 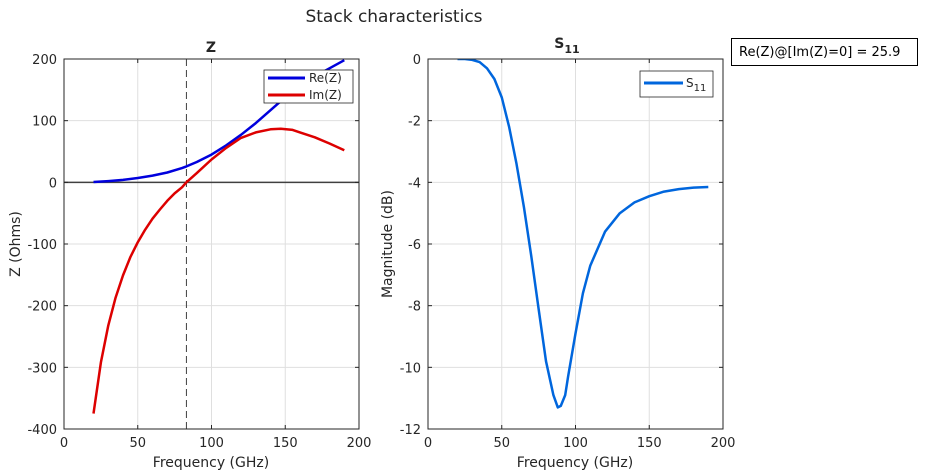 I want to click on y-tick-label: -10, so click(x=410, y=368).